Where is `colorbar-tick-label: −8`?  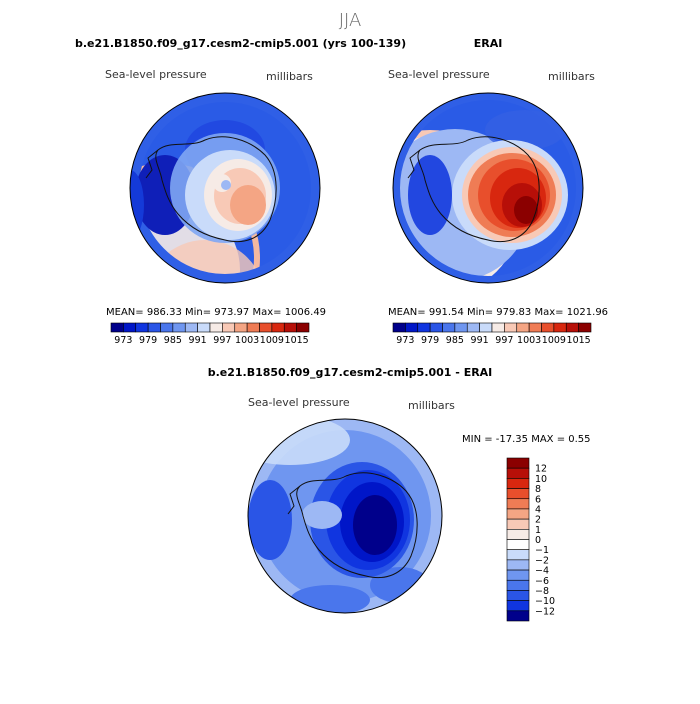
colorbar-tick-label: −8 is located at coordinates (542, 591).